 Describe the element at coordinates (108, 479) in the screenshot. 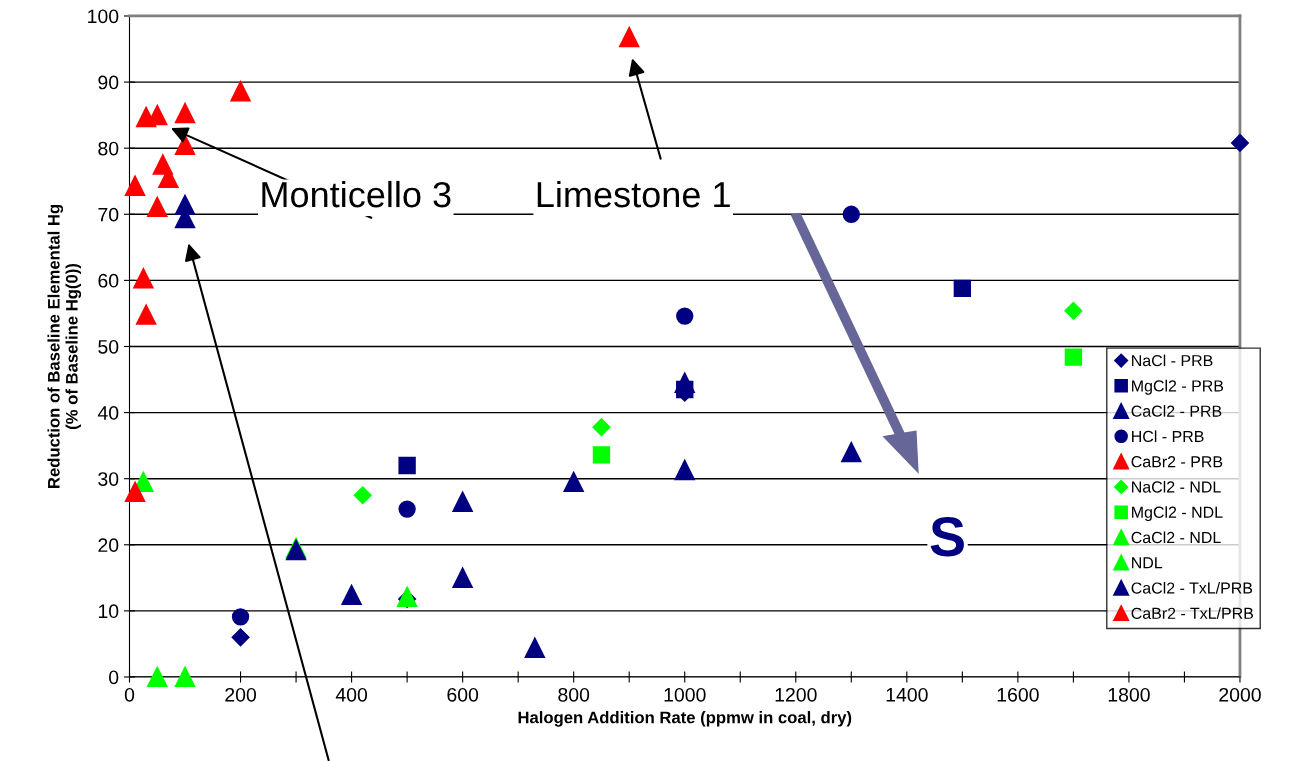

I see `y-tick-label: 30` at that location.